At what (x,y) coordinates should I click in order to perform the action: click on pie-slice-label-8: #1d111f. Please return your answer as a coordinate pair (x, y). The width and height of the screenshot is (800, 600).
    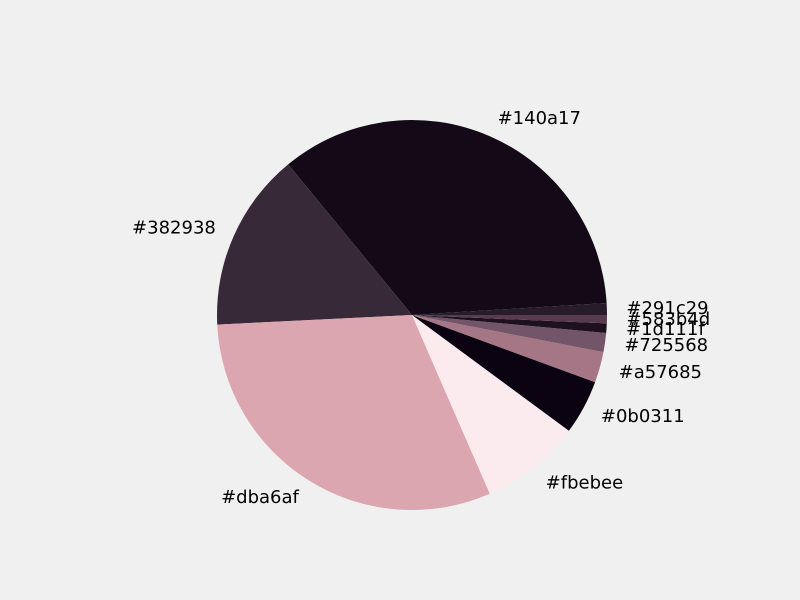
    Looking at the image, I should click on (665, 329).